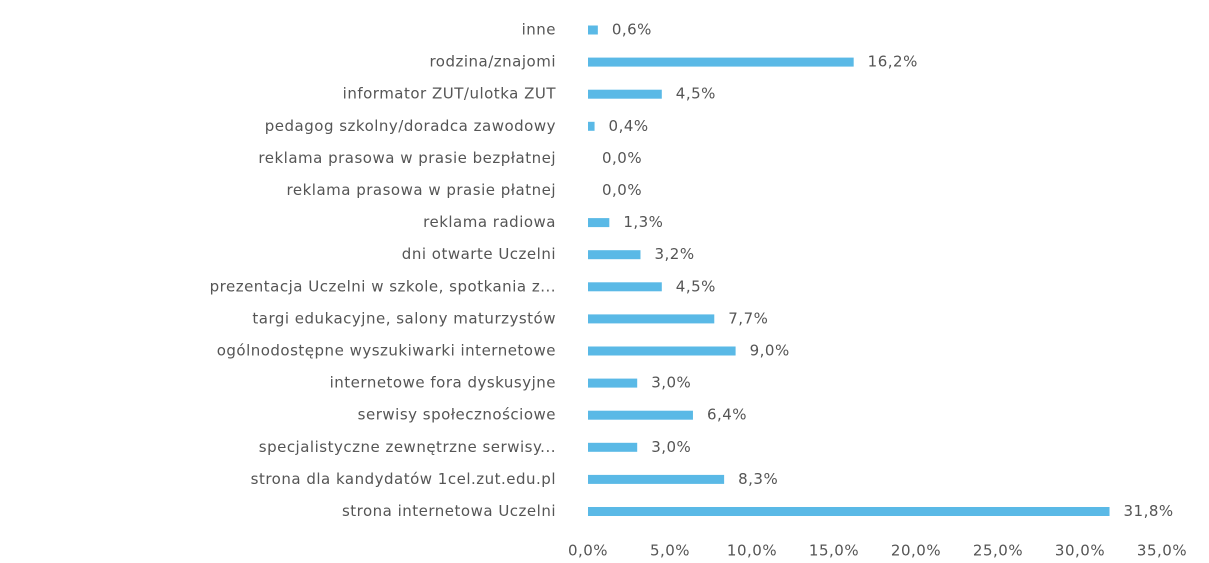  I want to click on y-tick-label: pedagog szkolny/doradca zawodowy, so click(410, 126).